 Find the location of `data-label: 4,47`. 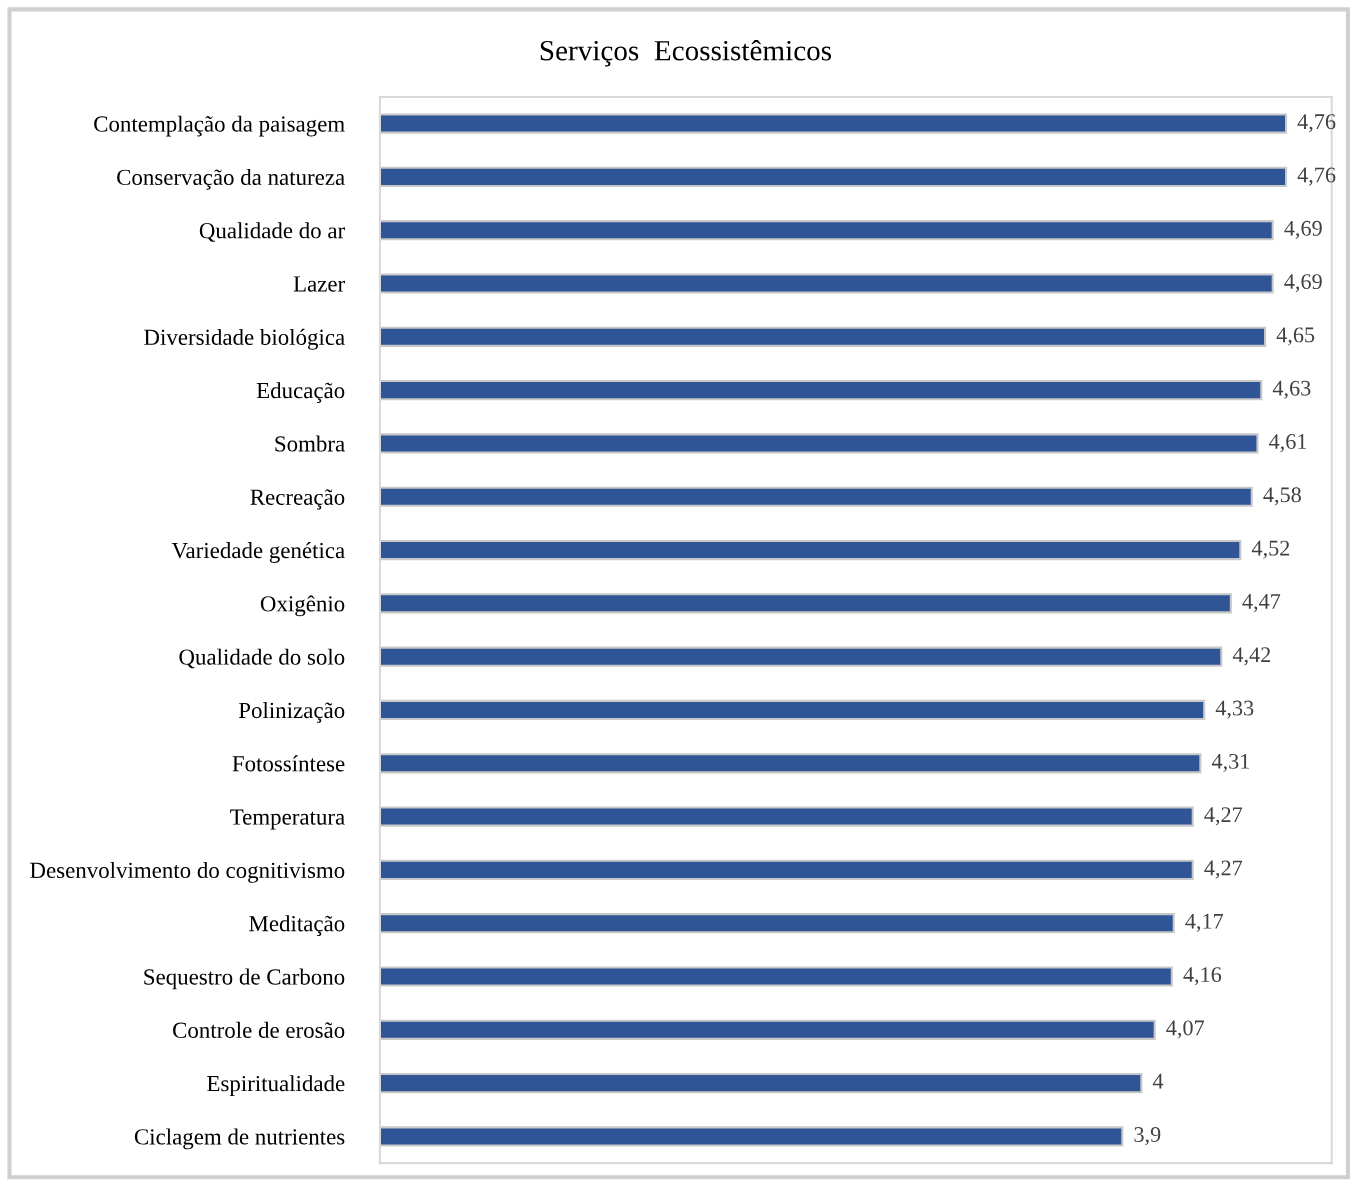

data-label: 4,47 is located at coordinates (1261, 603).